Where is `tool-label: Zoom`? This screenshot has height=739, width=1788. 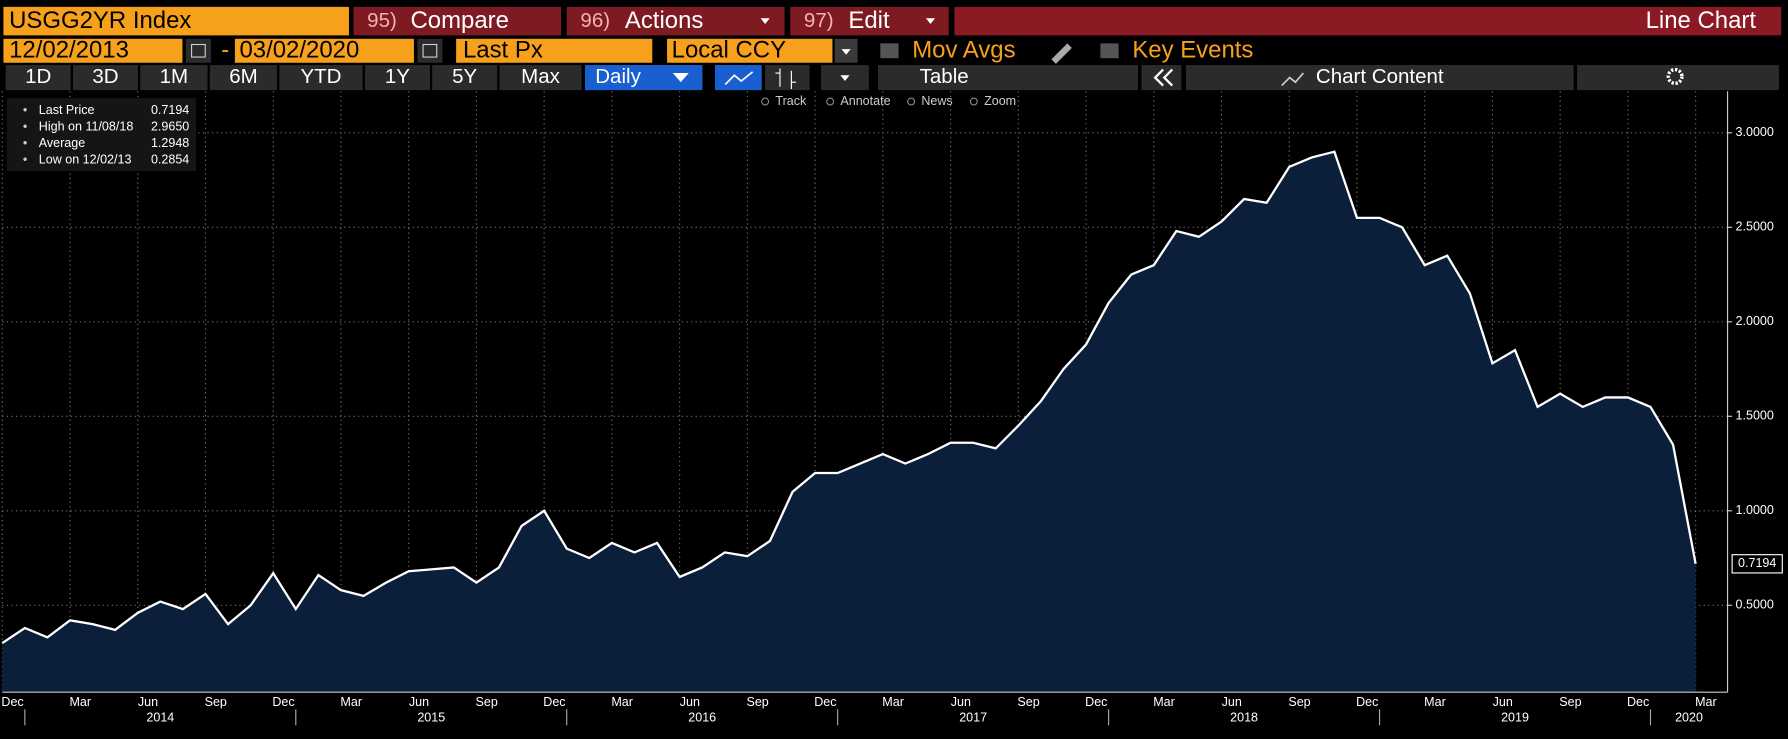 tool-label: Zoom is located at coordinates (1000, 101).